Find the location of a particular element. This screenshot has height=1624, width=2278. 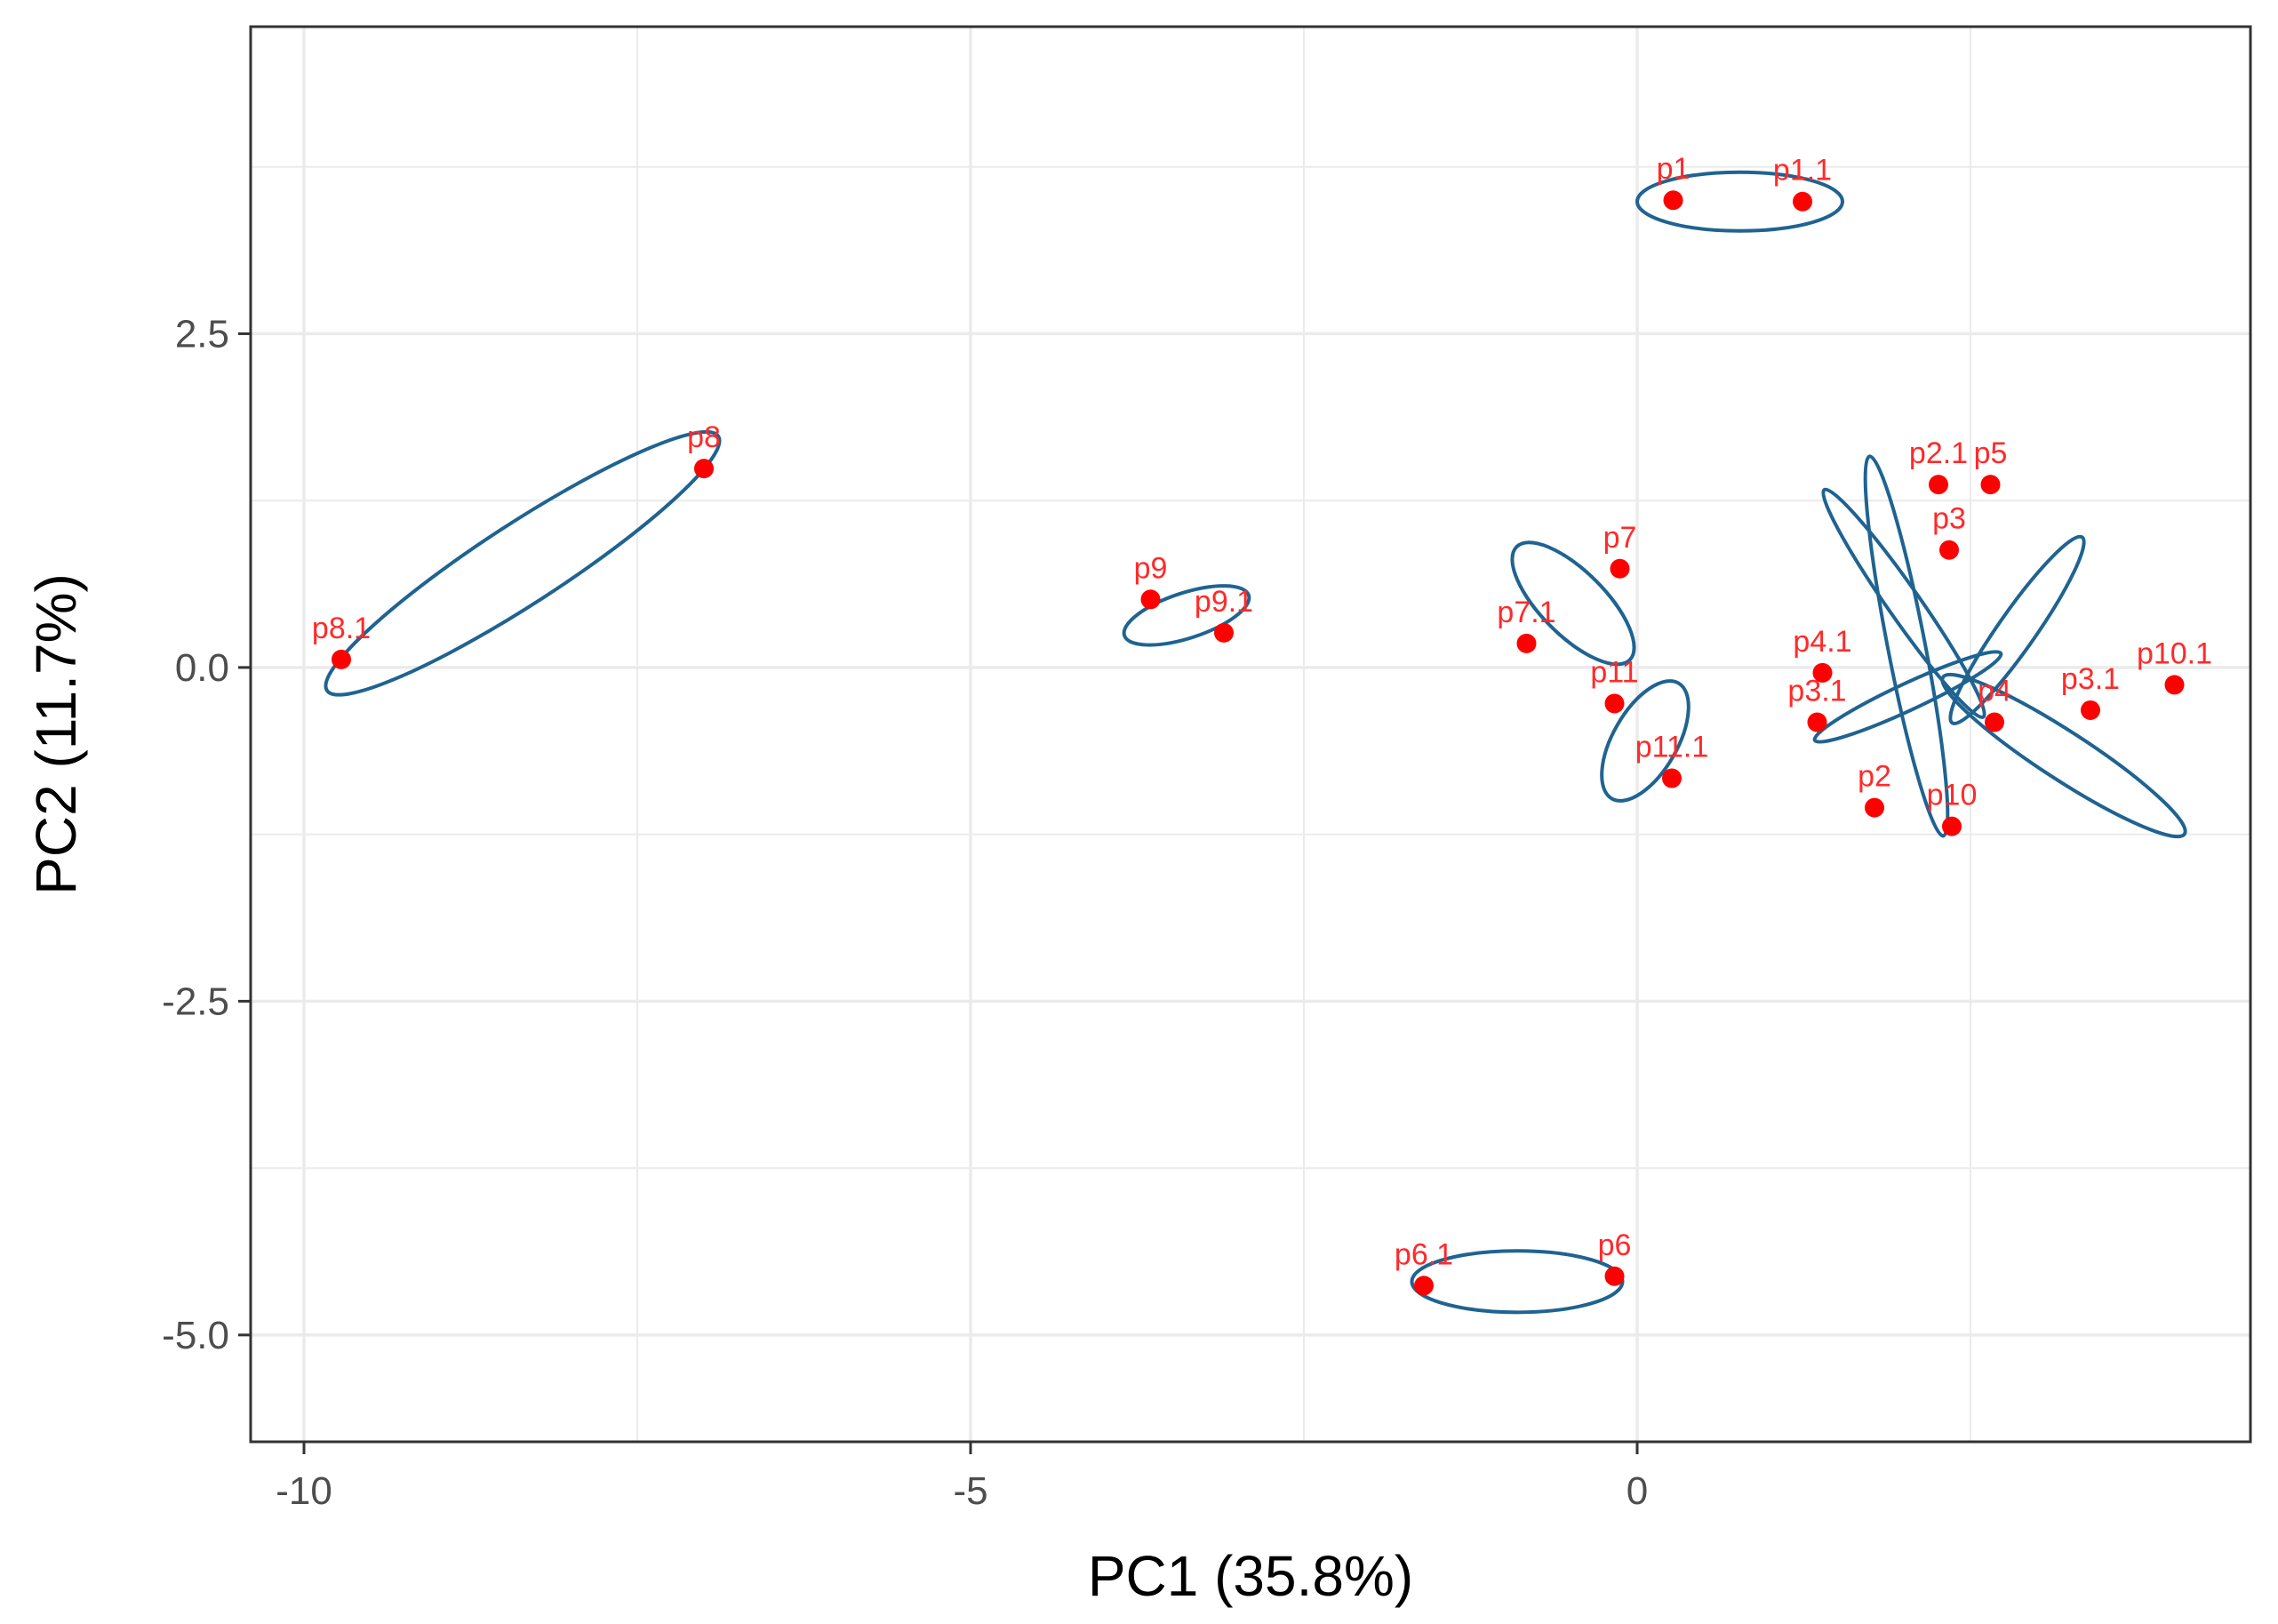

ellipse-p8 is located at coordinates (523, 563).